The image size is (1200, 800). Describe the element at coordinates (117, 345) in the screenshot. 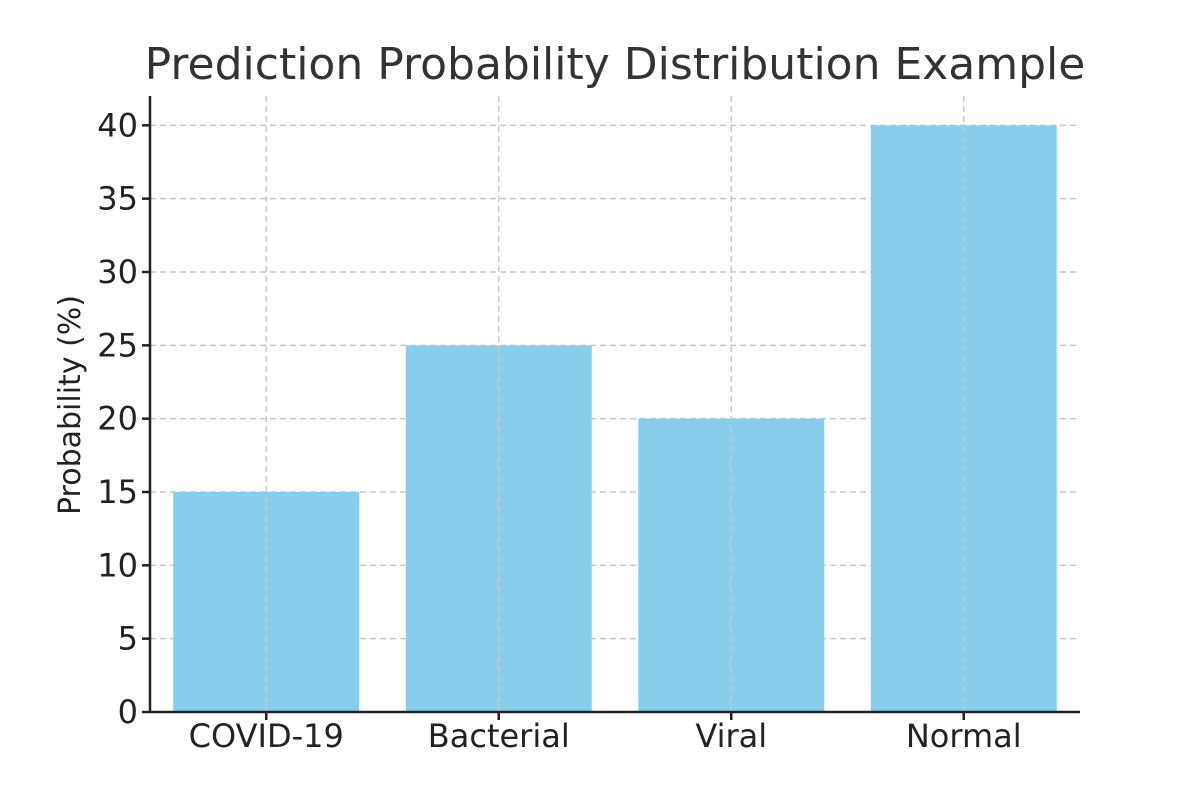

I see `y-tick-label: 25` at that location.